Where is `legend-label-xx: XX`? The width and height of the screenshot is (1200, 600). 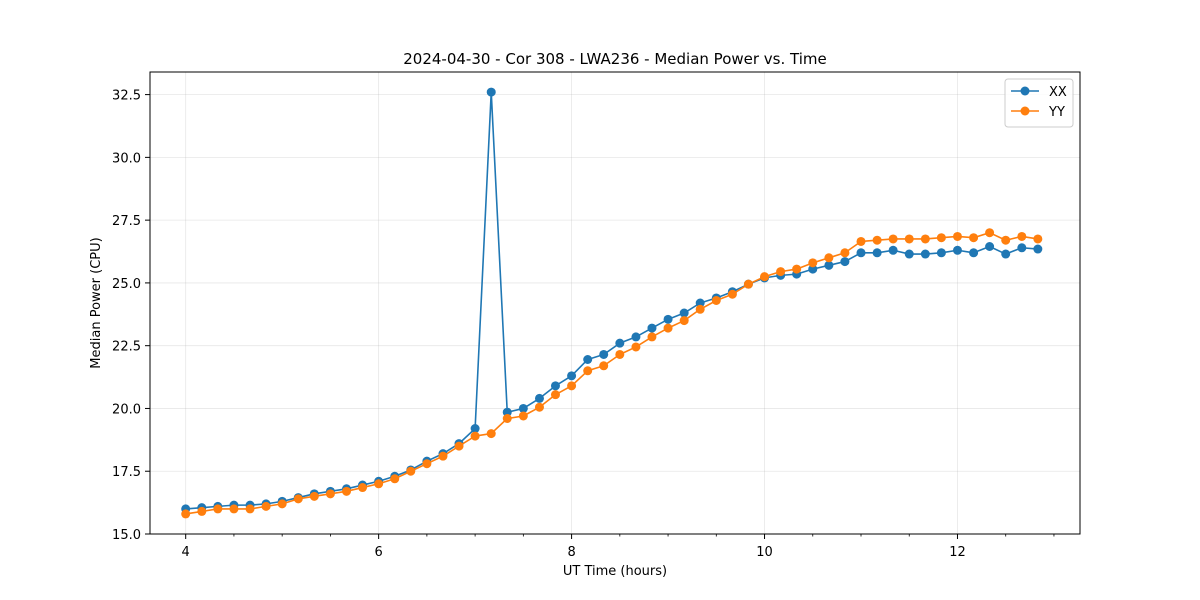
legend-label-xx: XX is located at coordinates (1058, 92).